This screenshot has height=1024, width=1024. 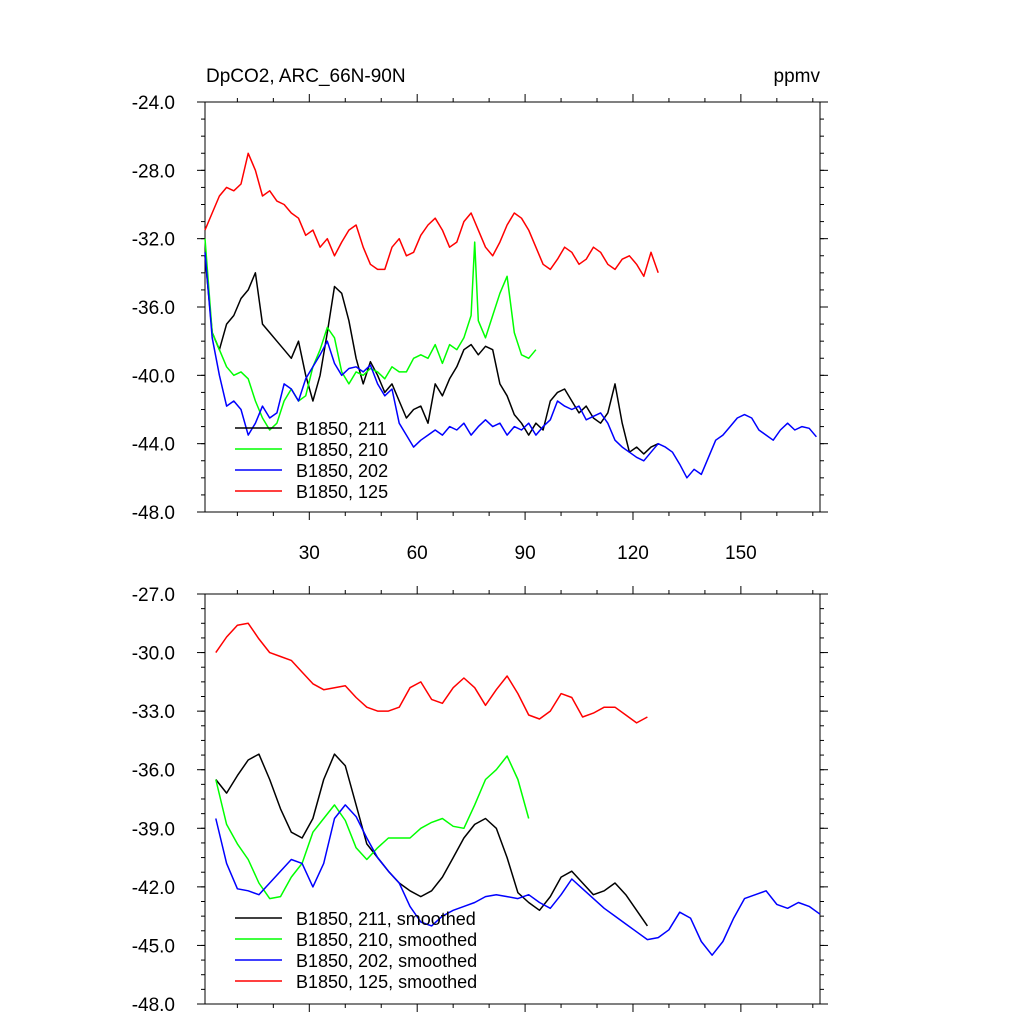 I want to click on legend-label: B1850, 202, so click(x=342, y=471).